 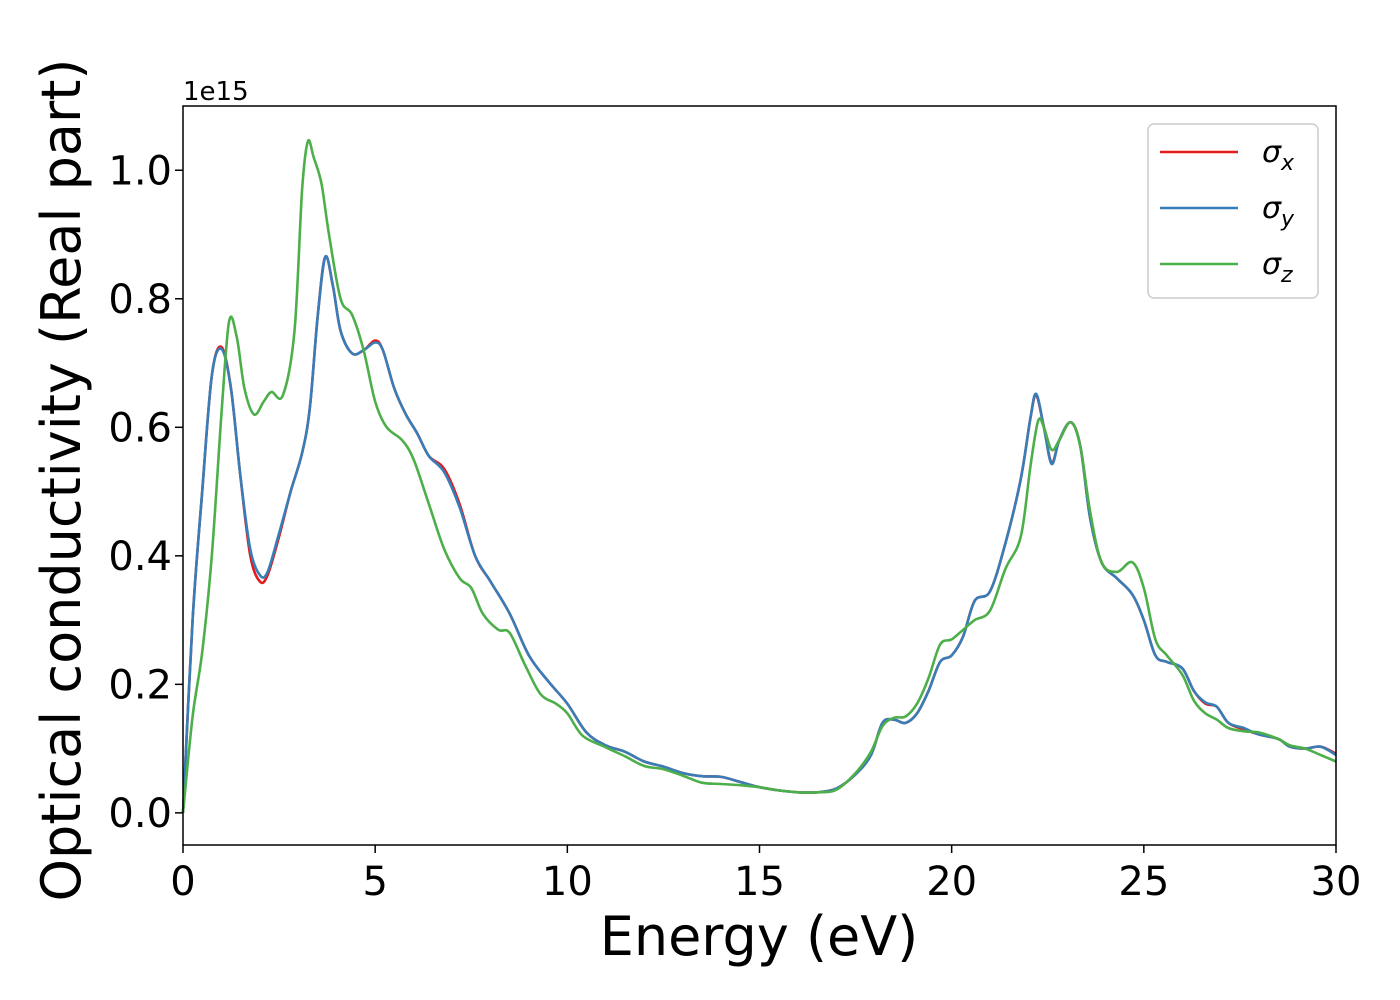 What do you see at coordinates (951, 882) in the screenshot?
I see `x-tick-label: 20` at bounding box center [951, 882].